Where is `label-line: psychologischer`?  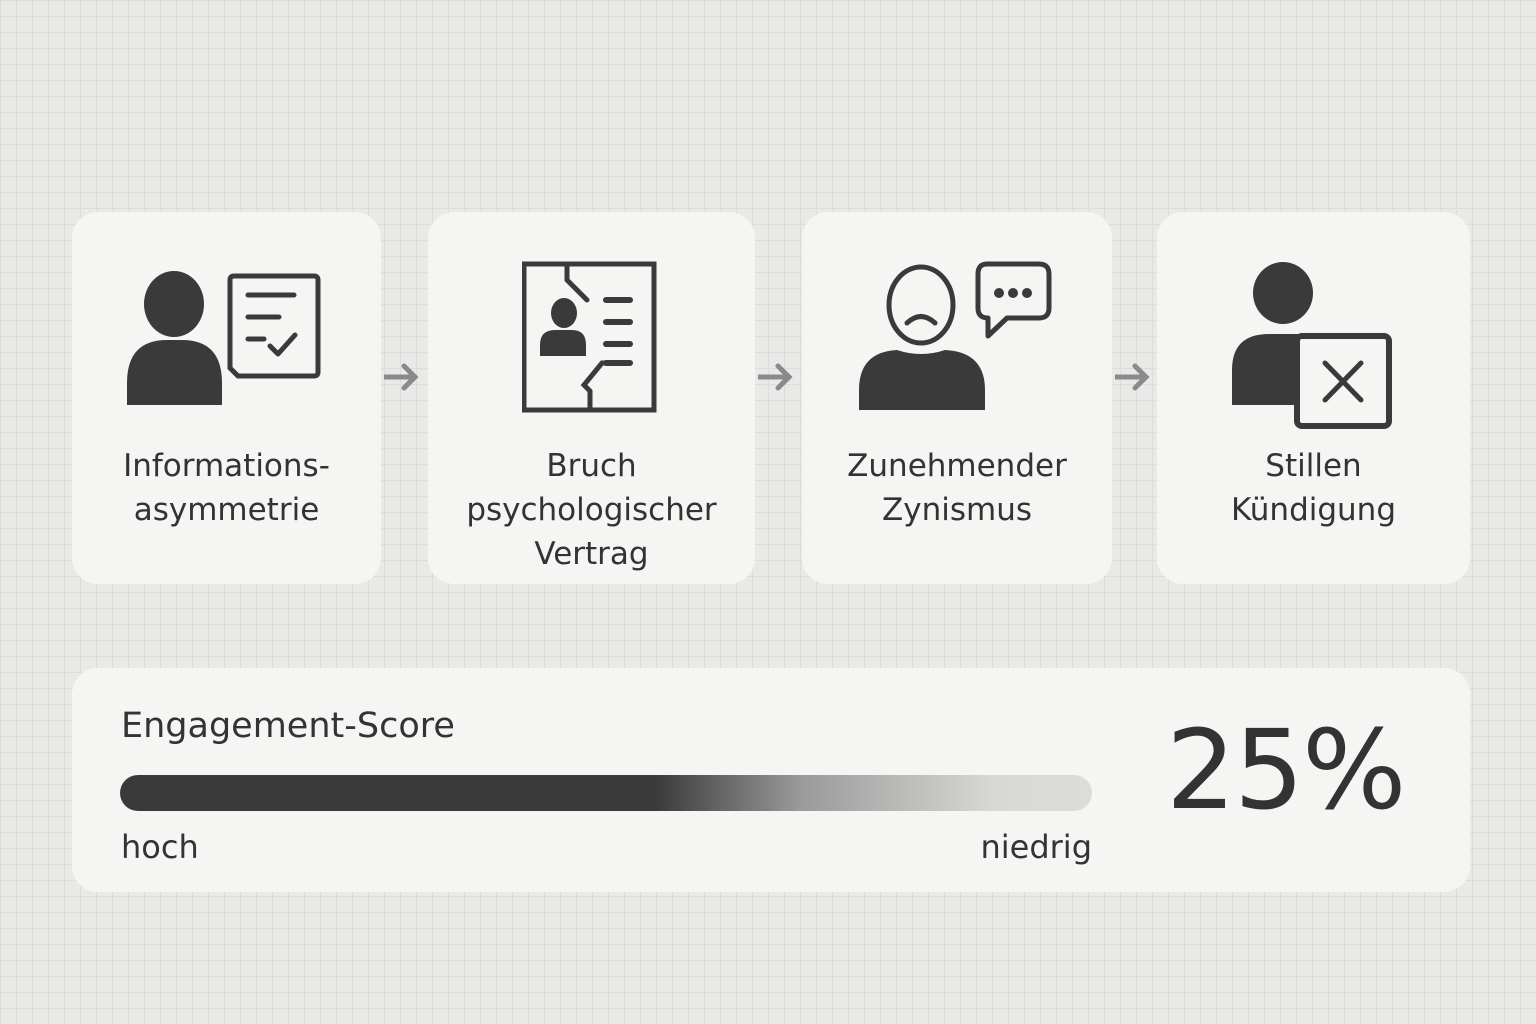
label-line: psychologischer is located at coordinates (591, 510).